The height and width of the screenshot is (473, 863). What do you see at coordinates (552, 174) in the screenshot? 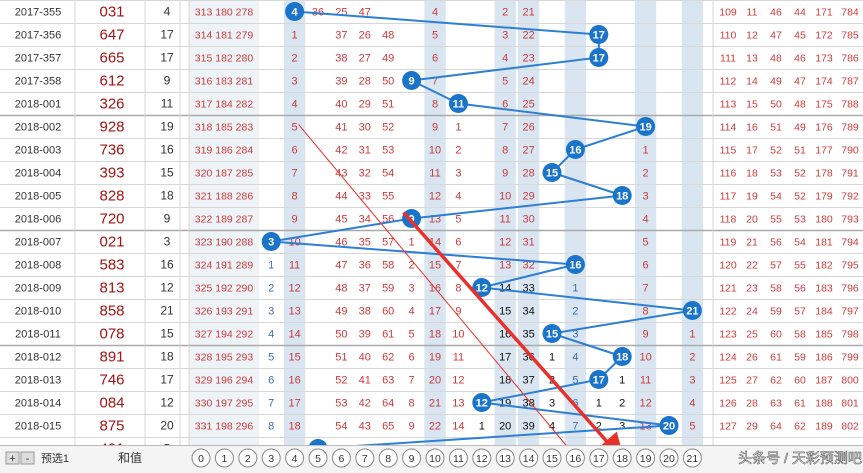
I see `sum-ball-label: 15` at bounding box center [552, 174].